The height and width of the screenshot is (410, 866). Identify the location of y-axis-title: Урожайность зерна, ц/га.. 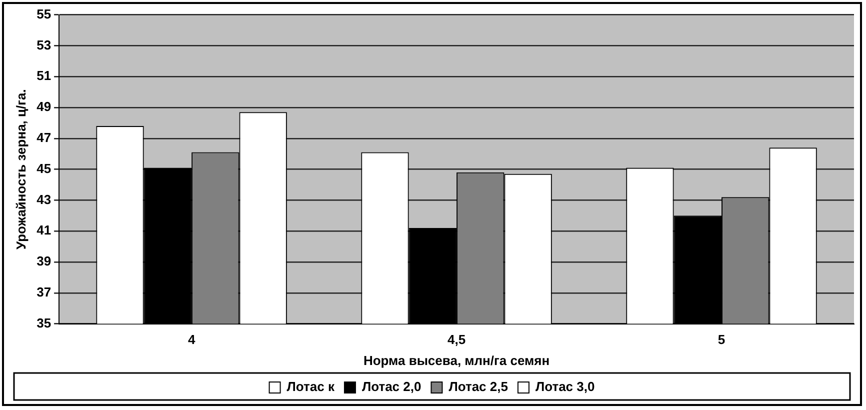
(20, 169).